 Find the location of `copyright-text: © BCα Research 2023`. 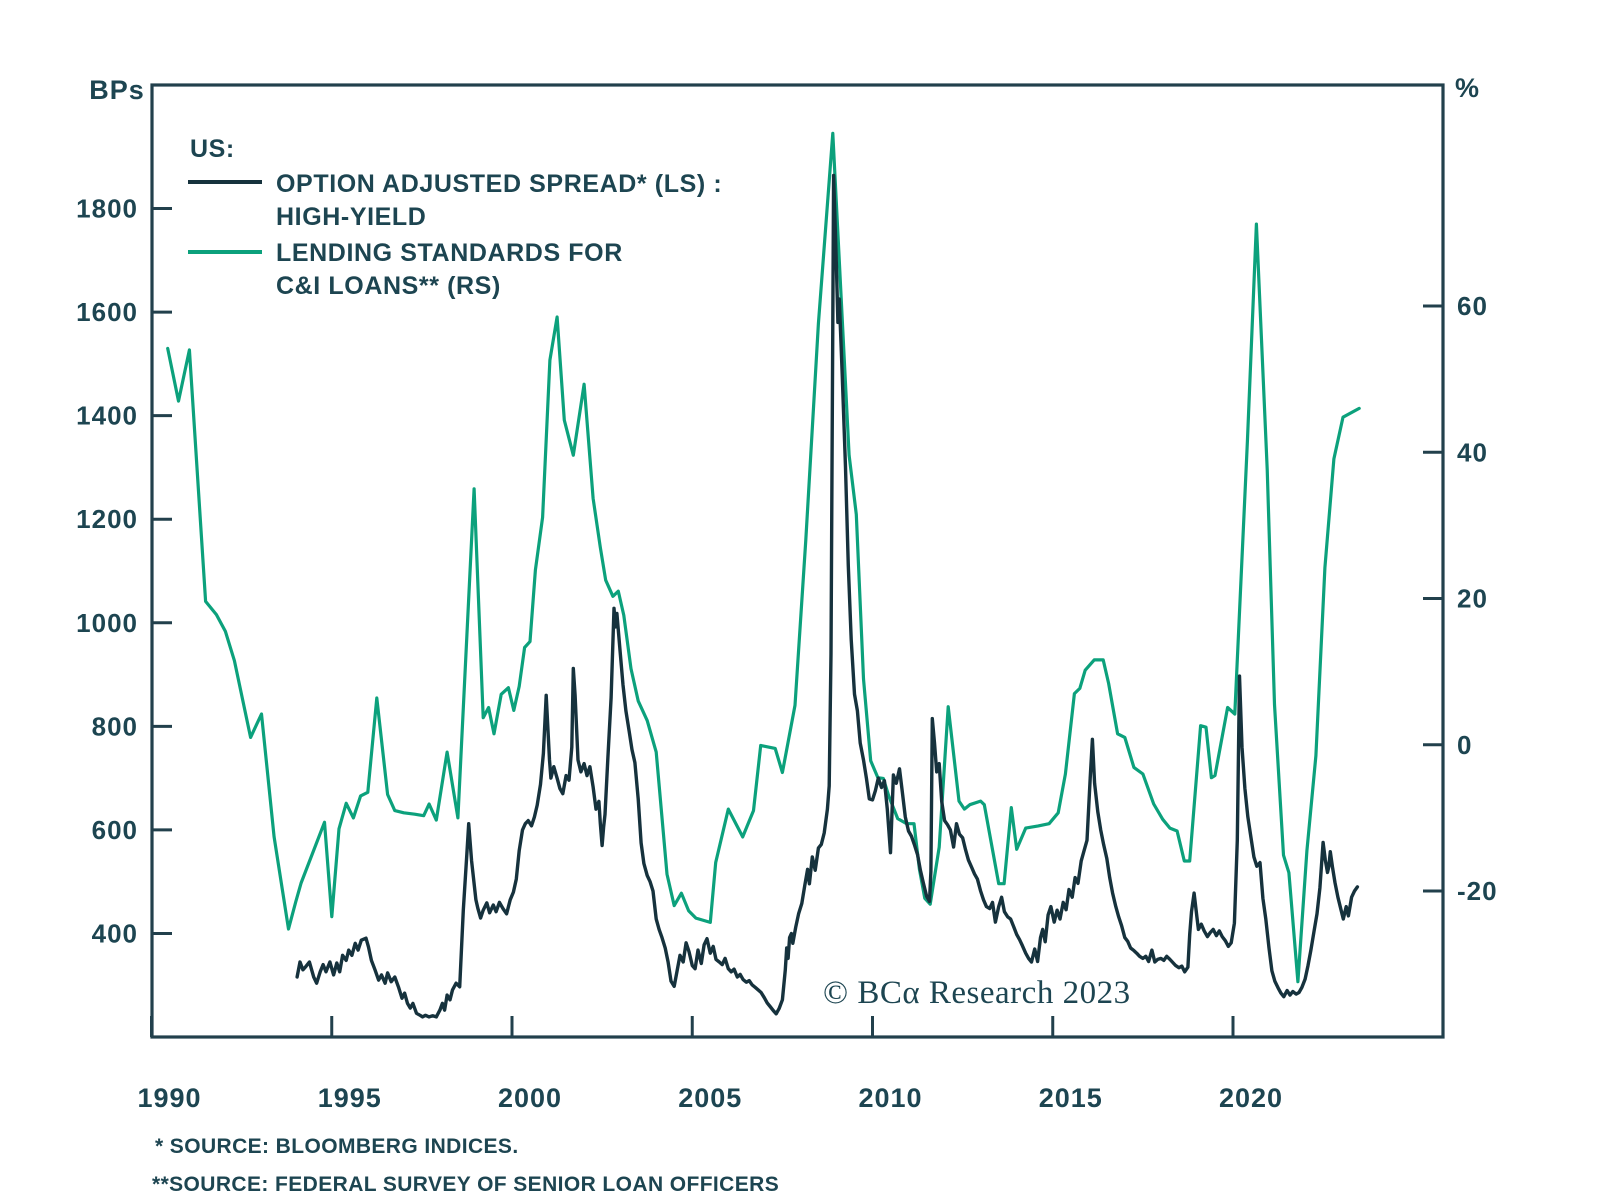

copyright-text: © BCα Research 2023 is located at coordinates (977, 993).